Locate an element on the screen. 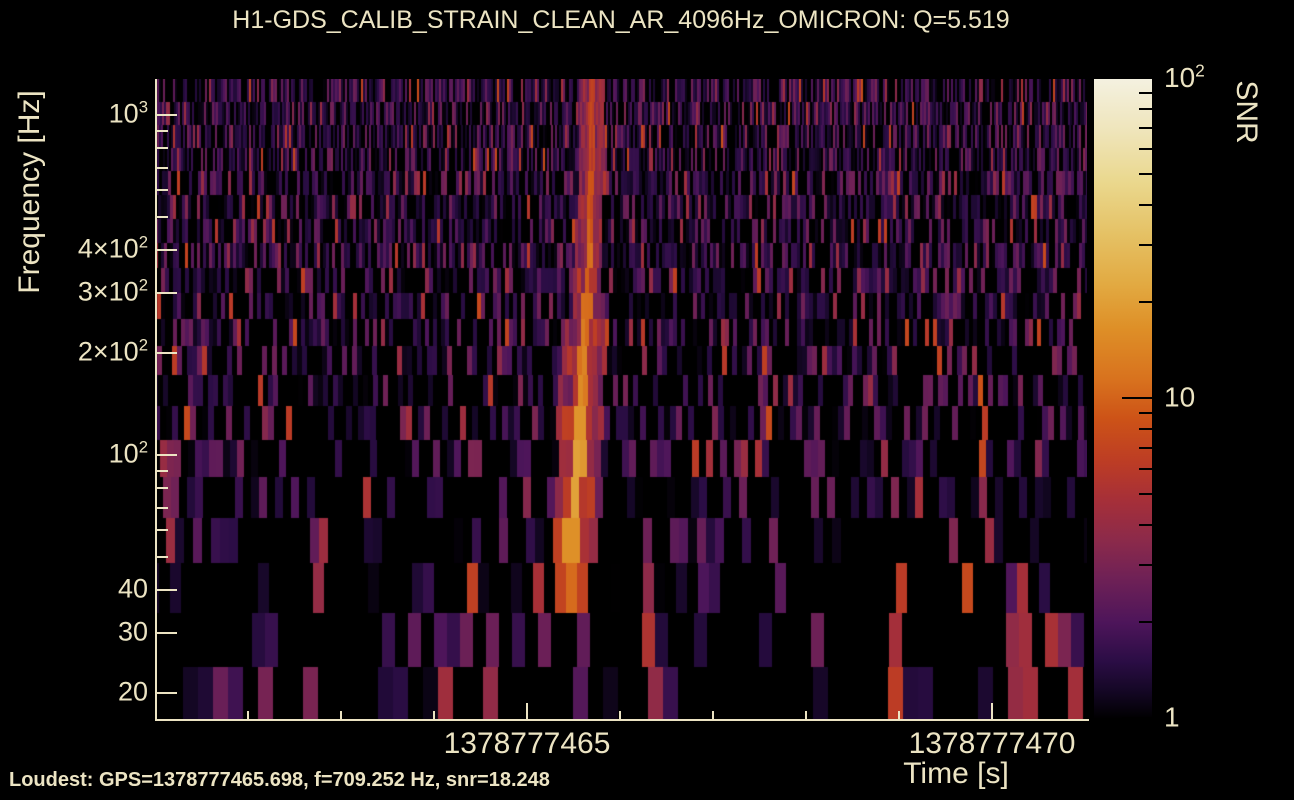  colorbar-tick-label: 102 is located at coordinates (1184, 76).